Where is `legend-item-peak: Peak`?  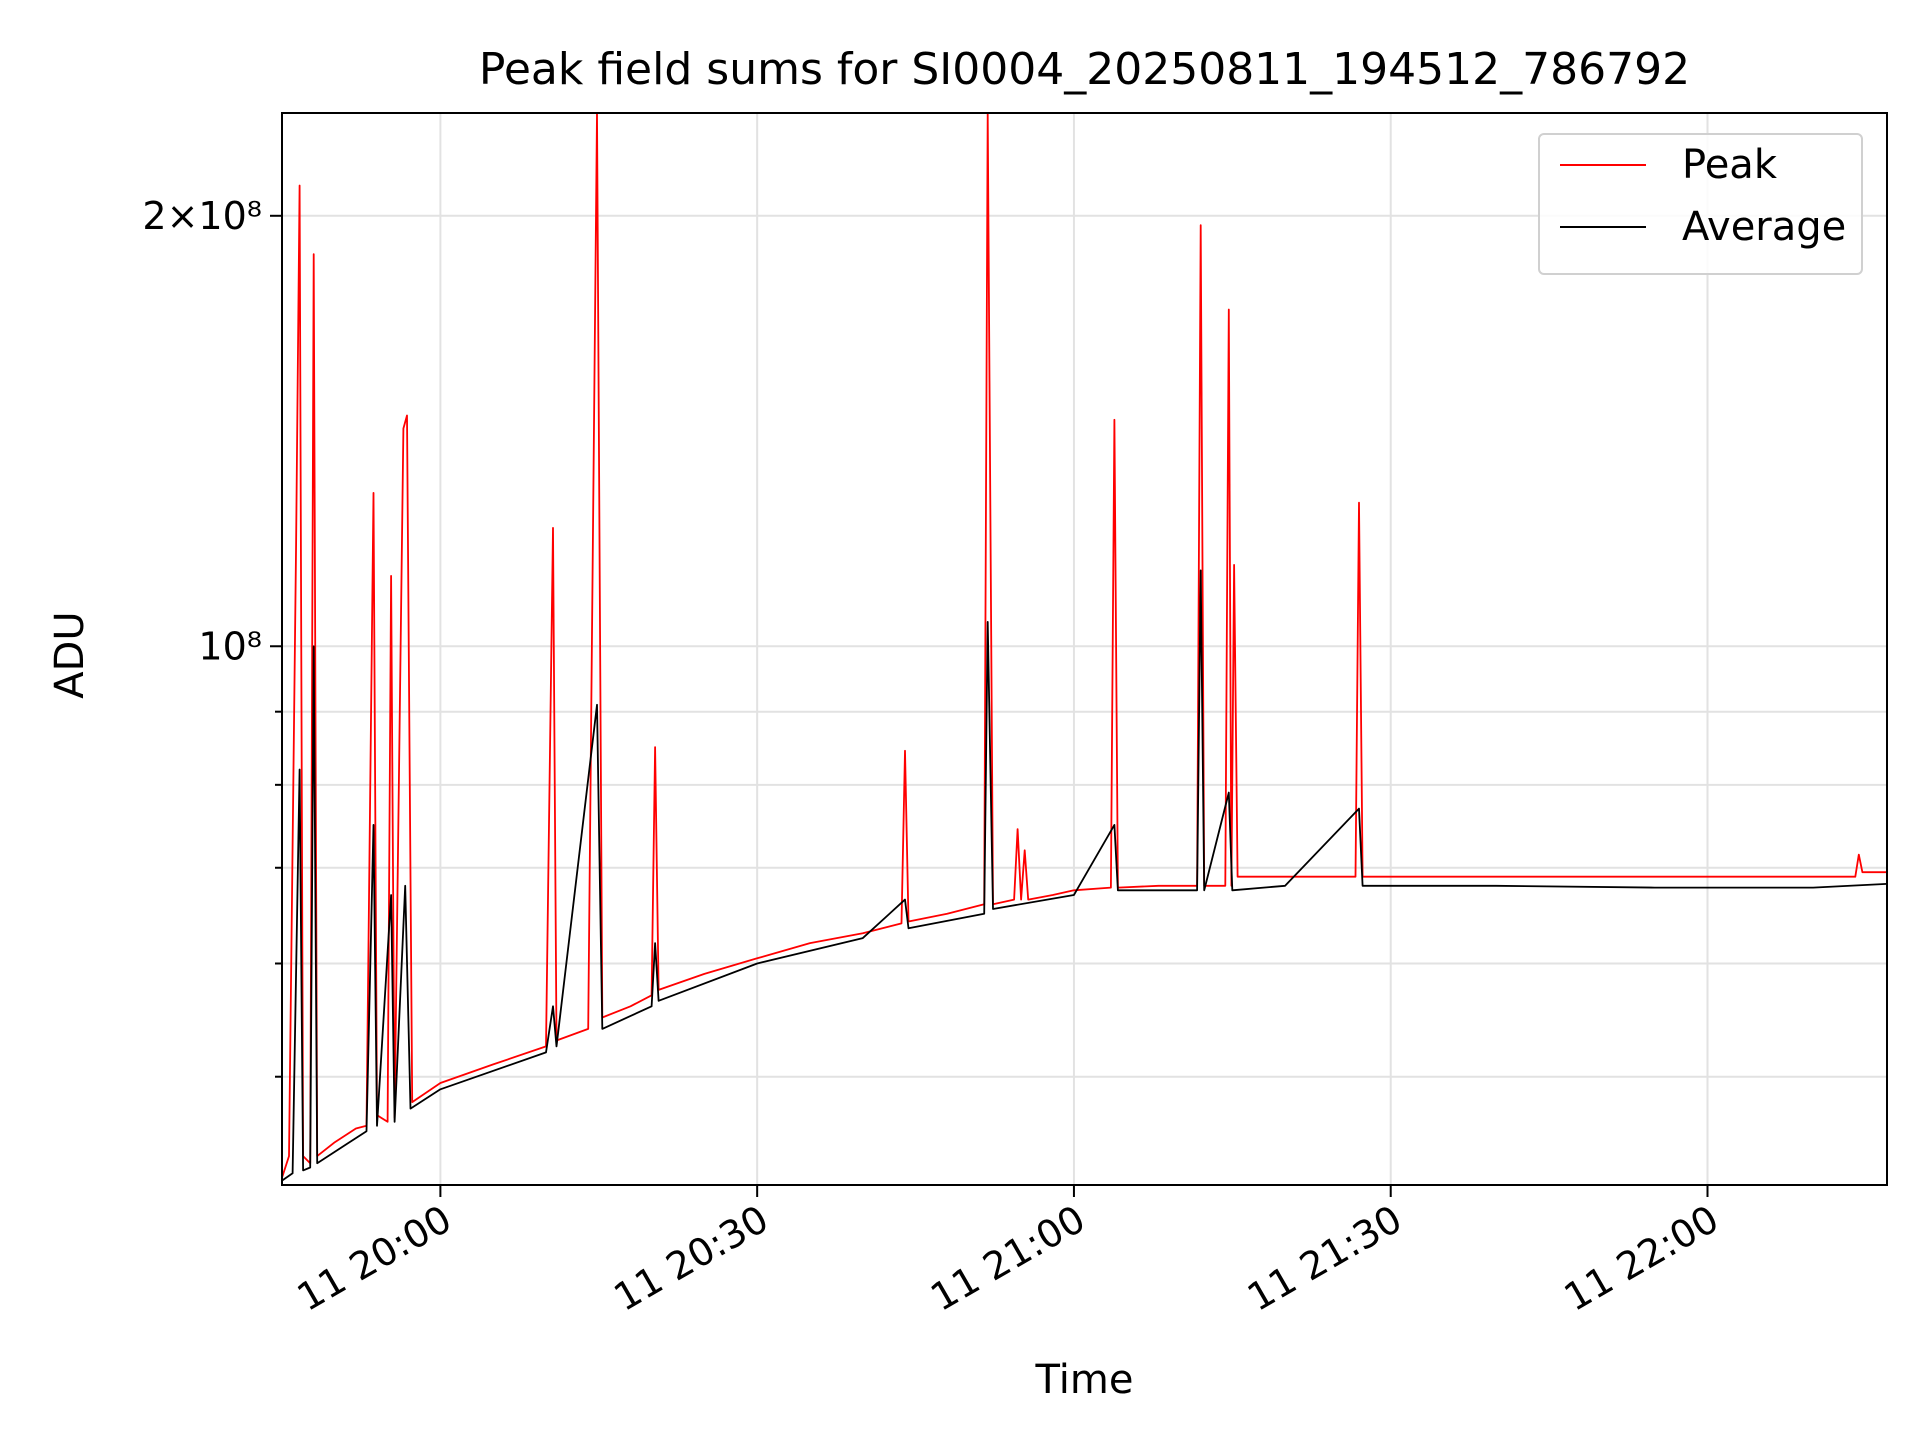 legend-item-peak: Peak is located at coordinates (1668, 165).